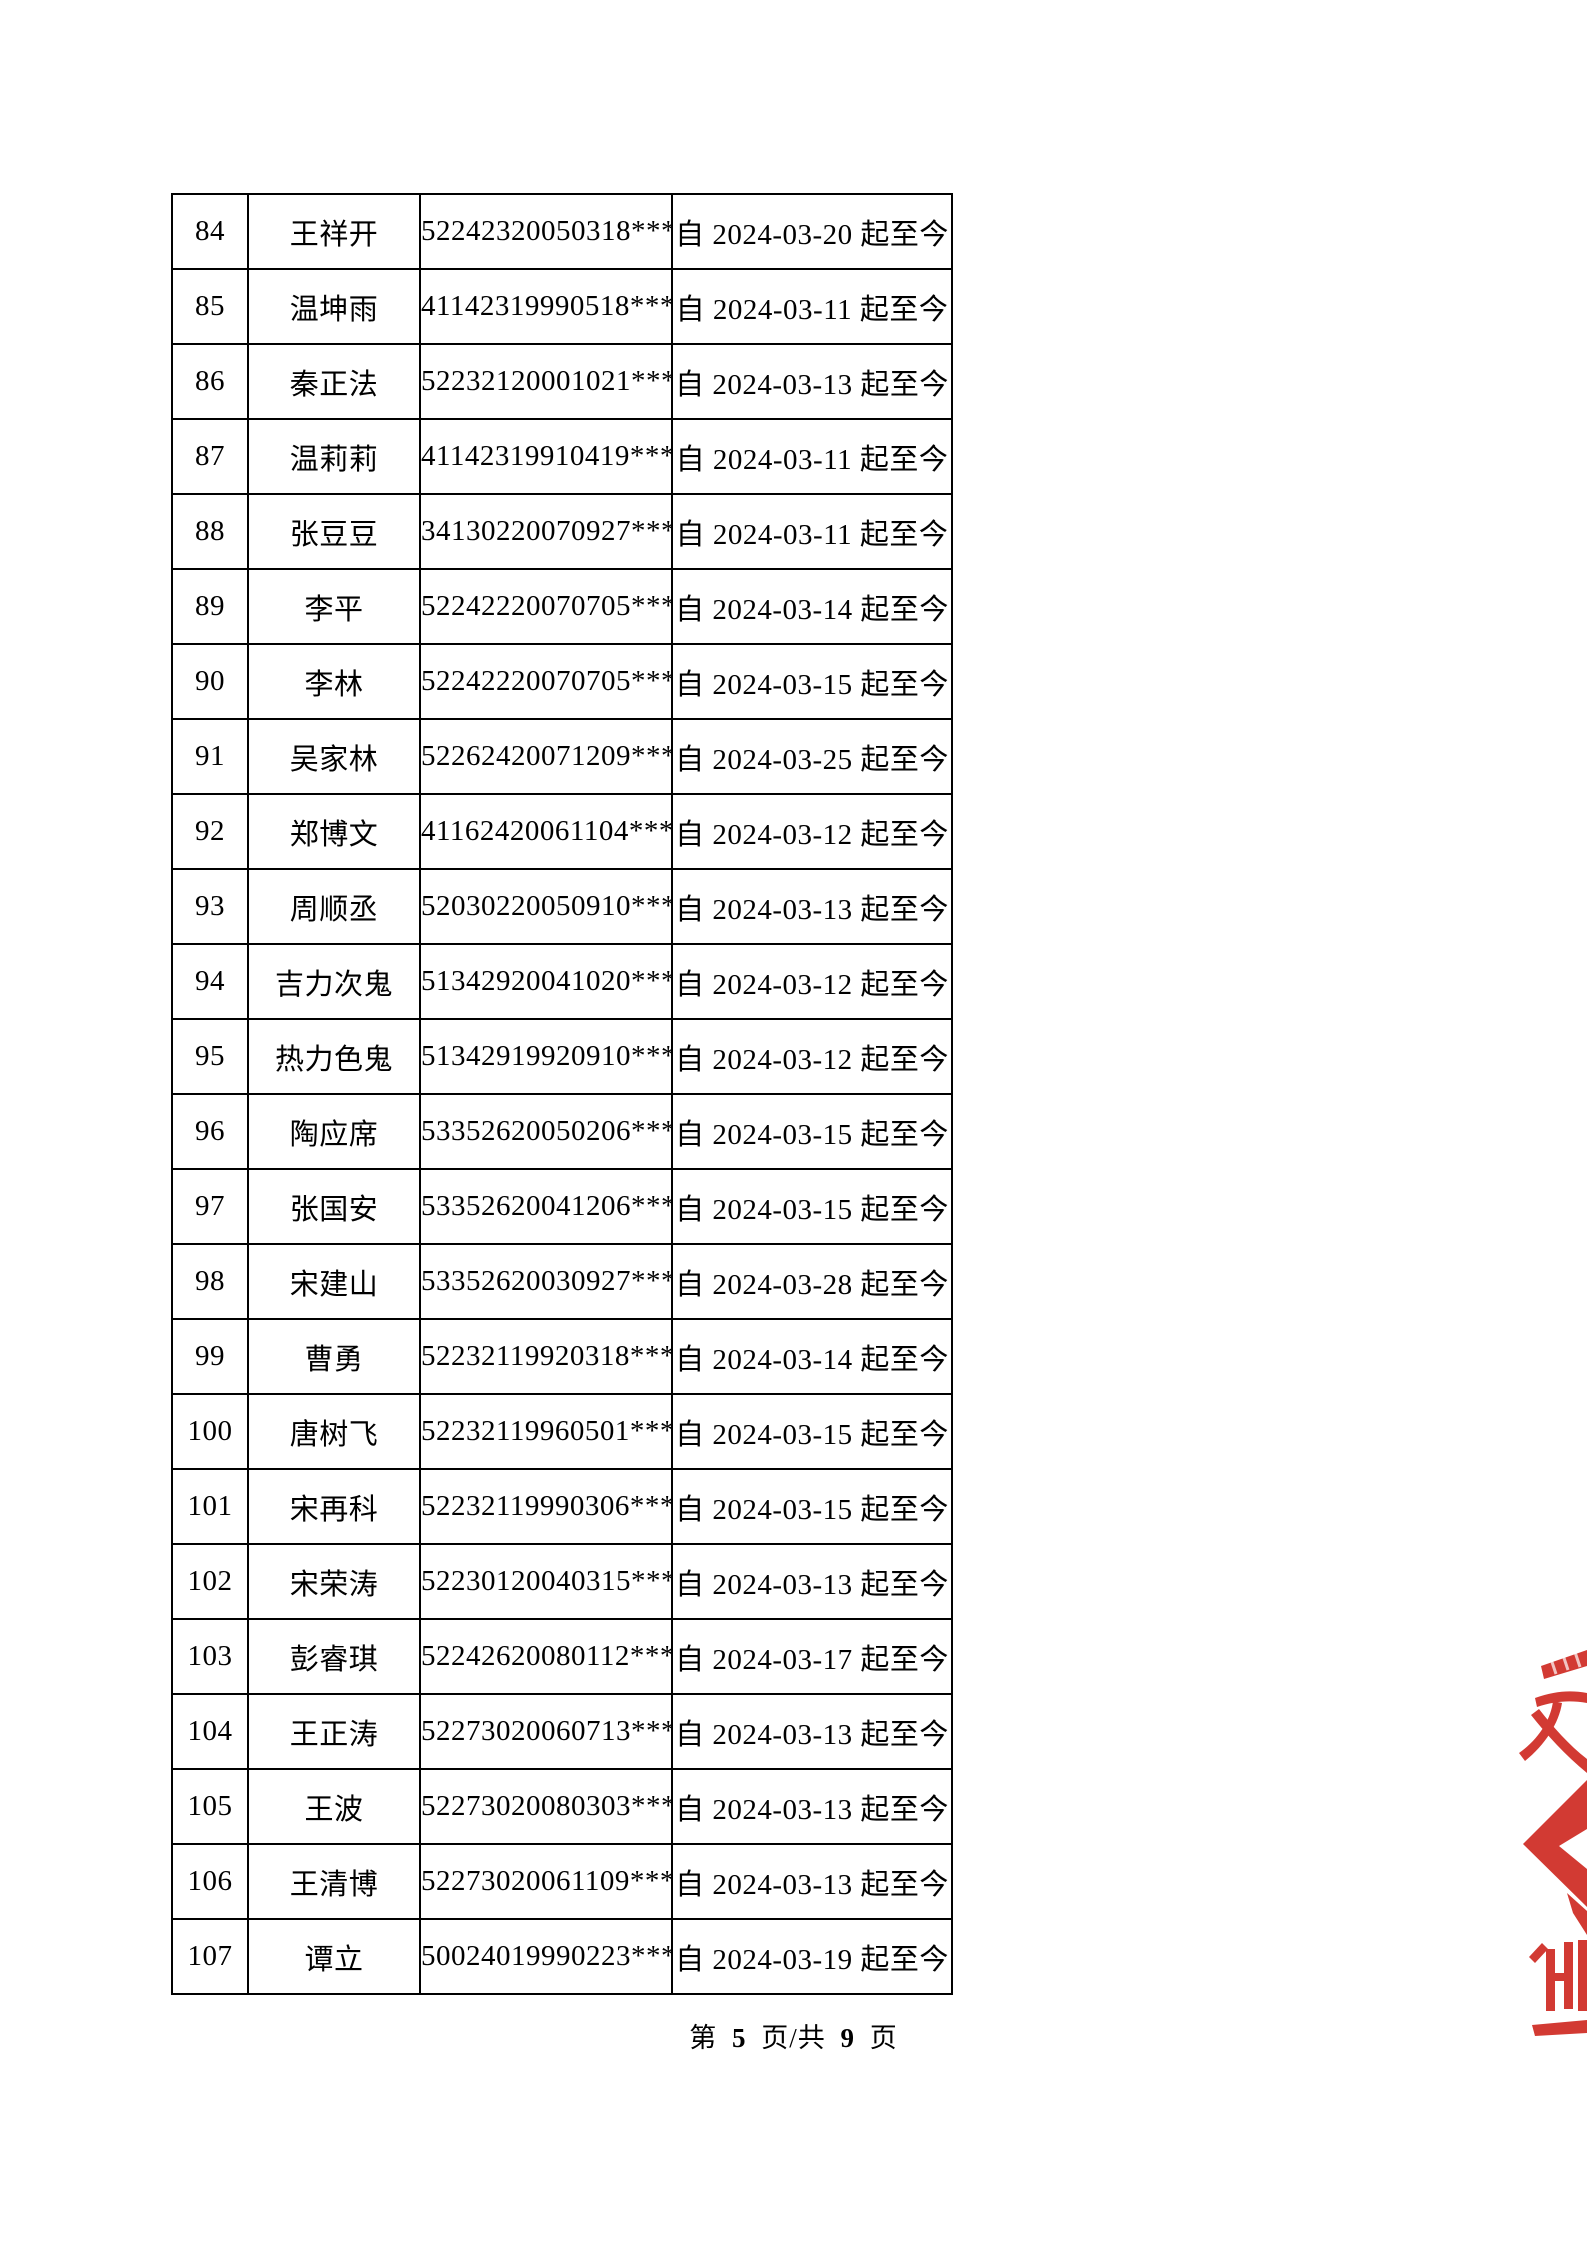 Image resolution: width=1587 pixels, height=2245 pixels. I want to click on cell-person-name: 唐树飞, so click(334, 1431).